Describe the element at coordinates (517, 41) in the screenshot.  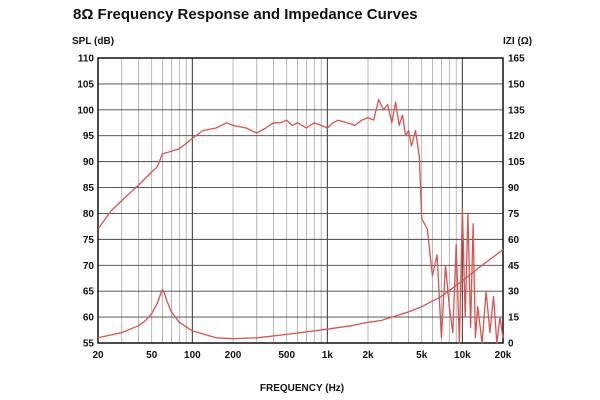
I see `y2-axis-label: IZI (Ω)` at that location.